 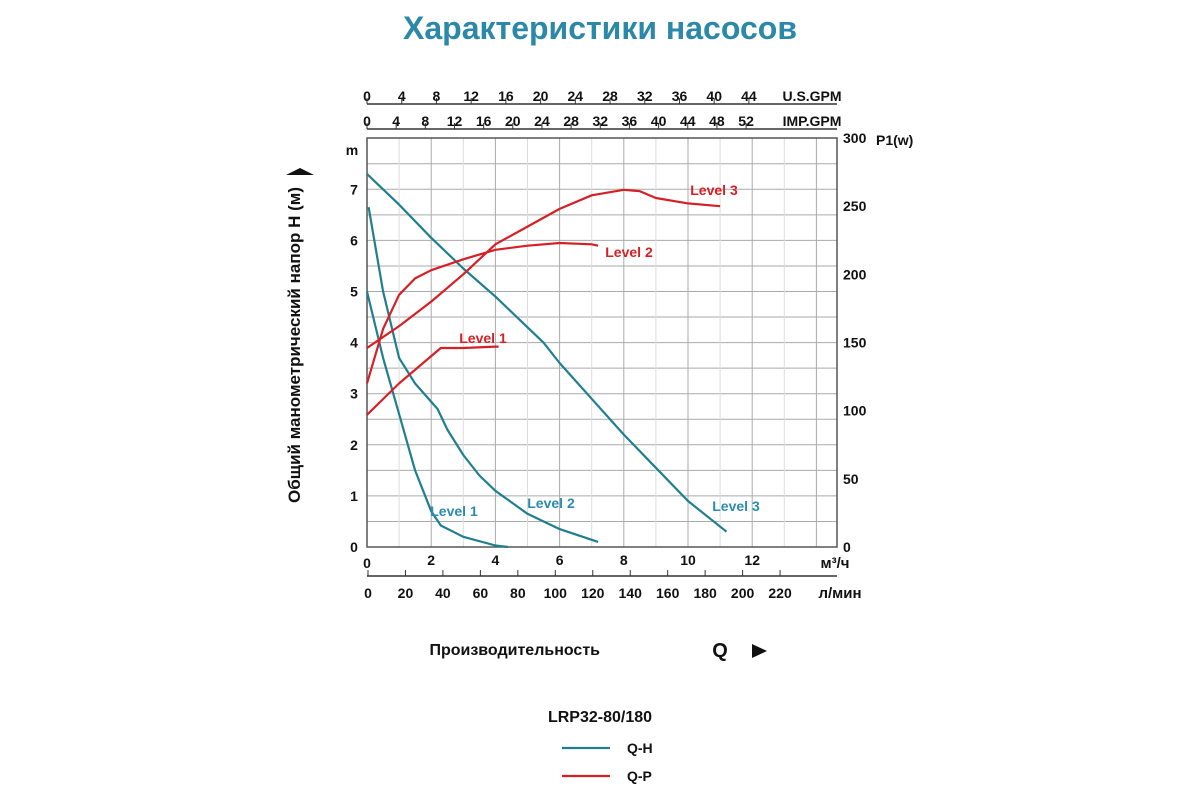 What do you see at coordinates (396, 121) in the screenshot?
I see `impgpm-tick-label: 4` at bounding box center [396, 121].